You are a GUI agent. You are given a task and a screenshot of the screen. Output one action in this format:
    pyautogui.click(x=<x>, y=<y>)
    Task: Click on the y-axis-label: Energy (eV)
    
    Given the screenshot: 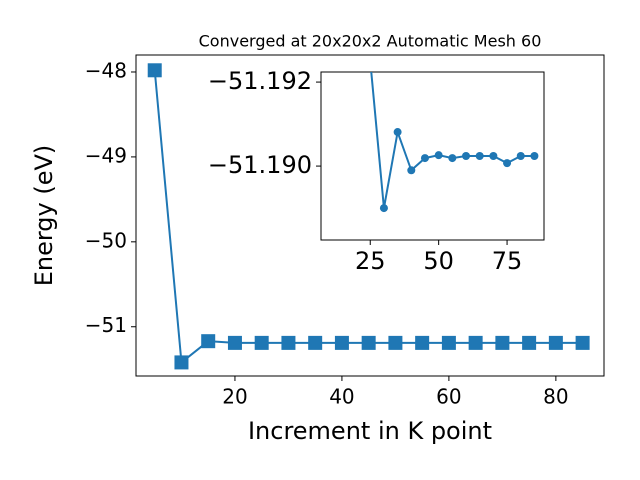 What is the action you would take?
    pyautogui.click(x=44, y=216)
    